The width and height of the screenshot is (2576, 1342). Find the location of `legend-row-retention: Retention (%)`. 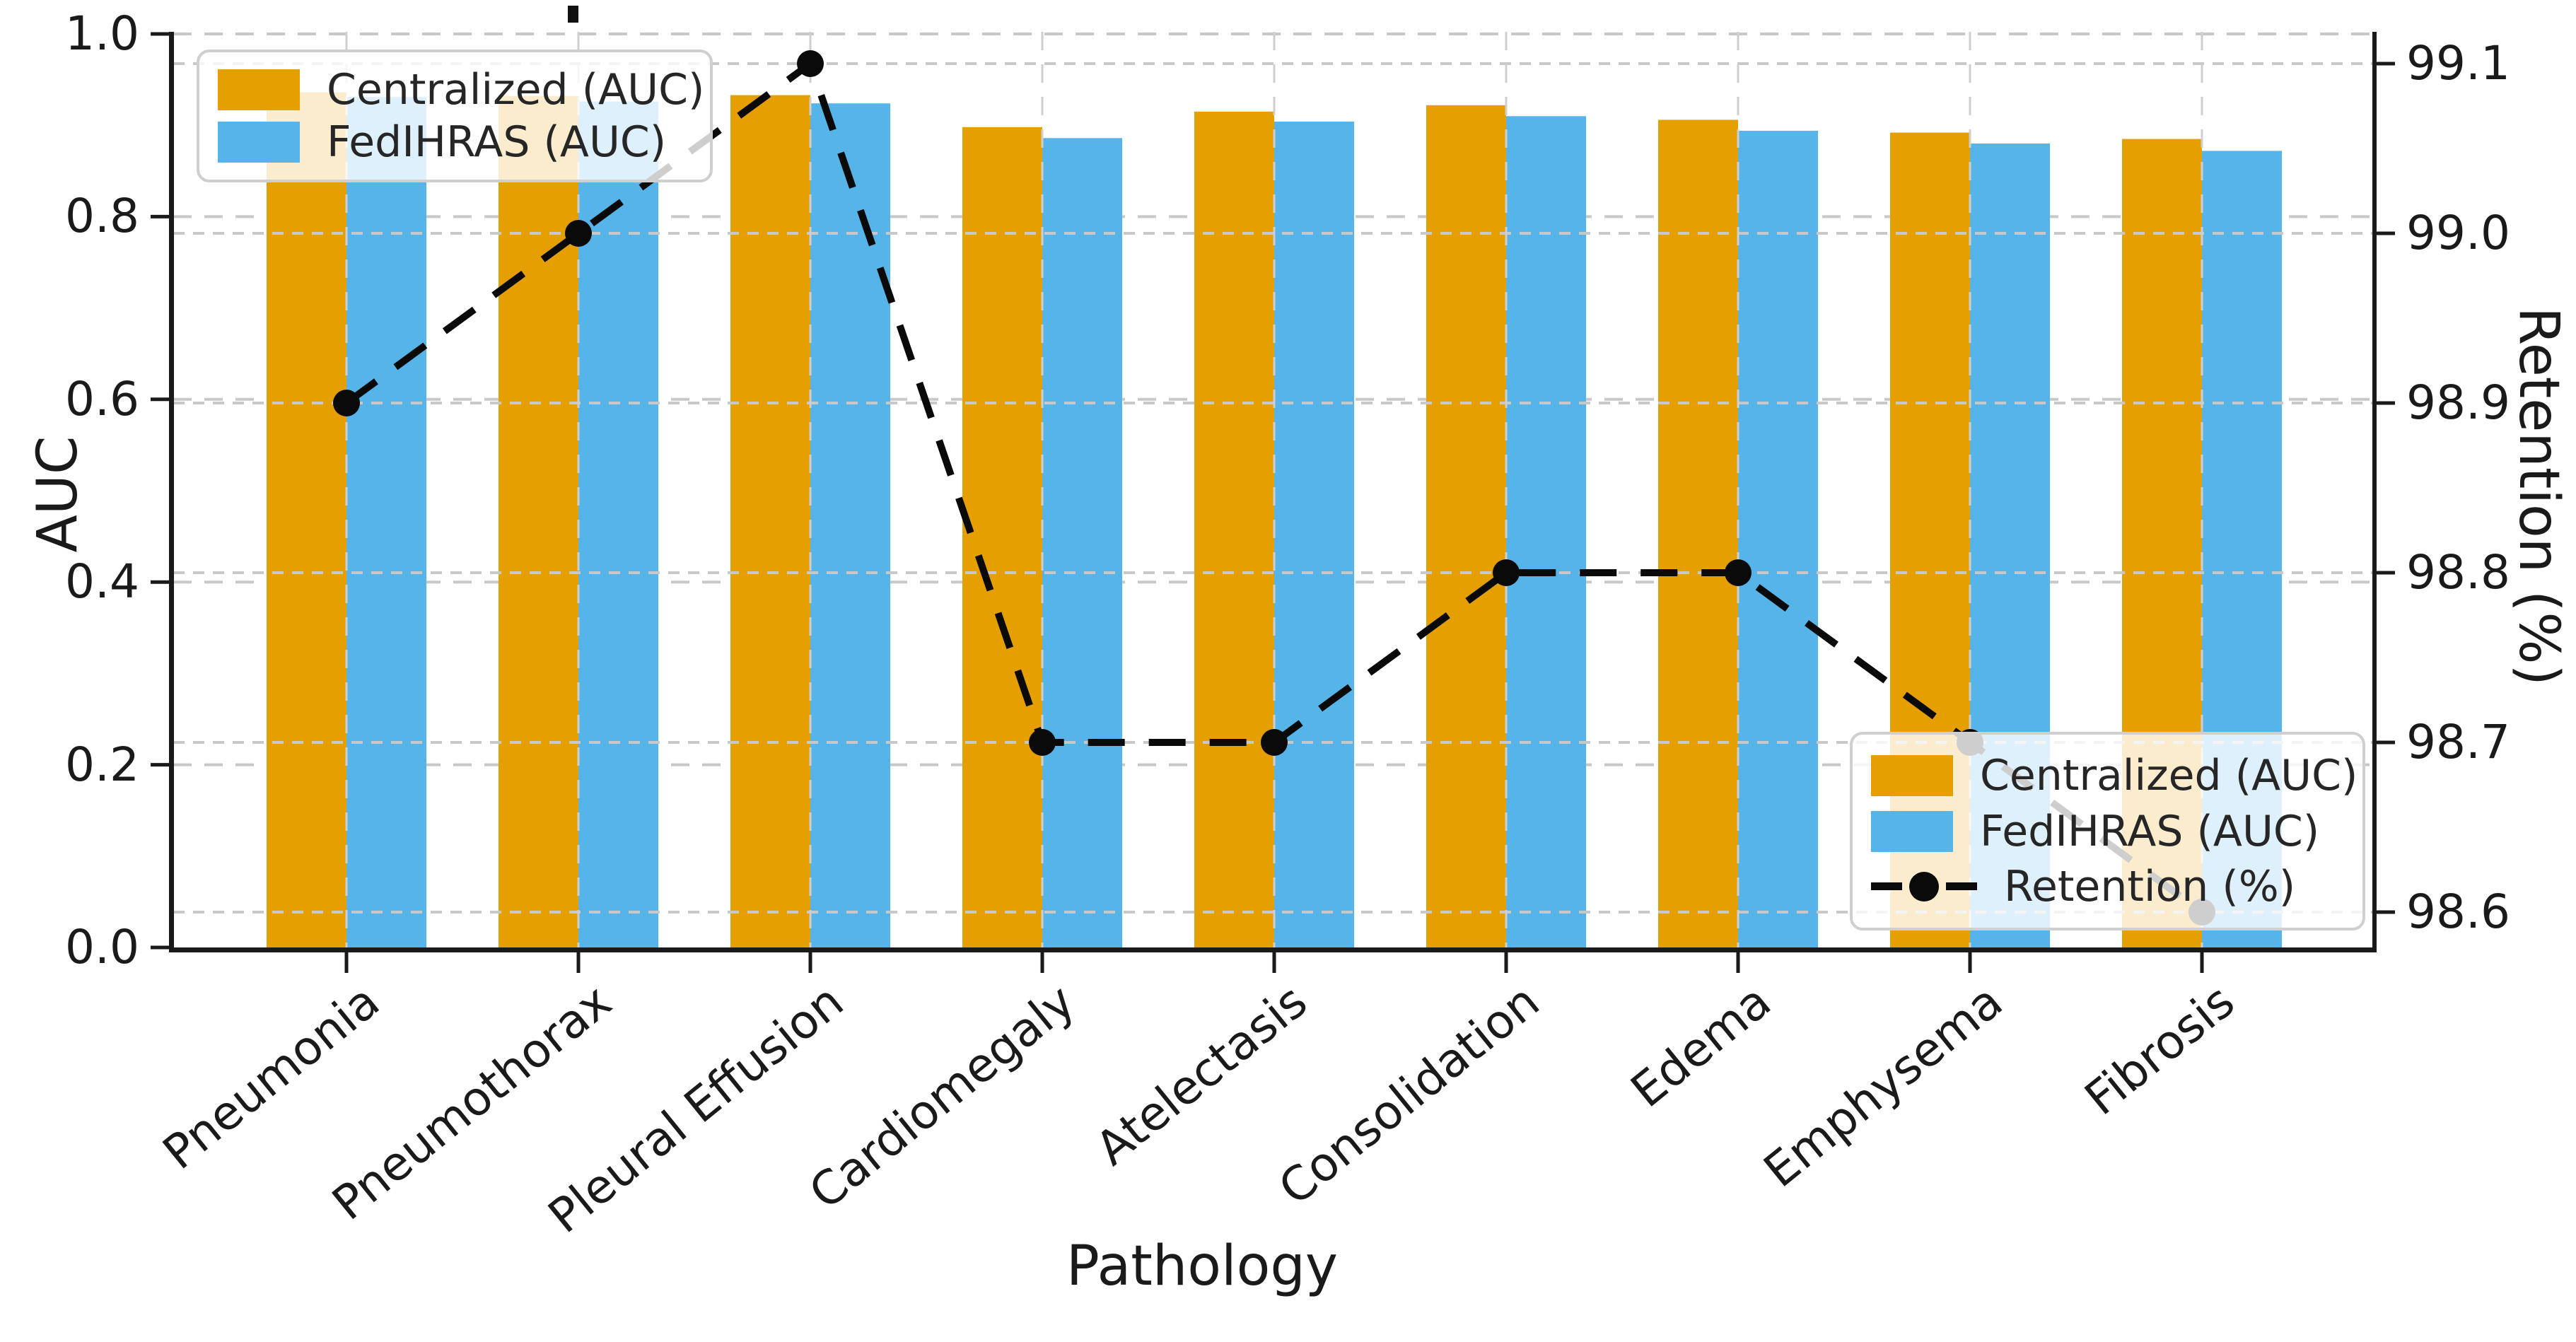

legend-row-retention: Retention (%) is located at coordinates (2107, 887).